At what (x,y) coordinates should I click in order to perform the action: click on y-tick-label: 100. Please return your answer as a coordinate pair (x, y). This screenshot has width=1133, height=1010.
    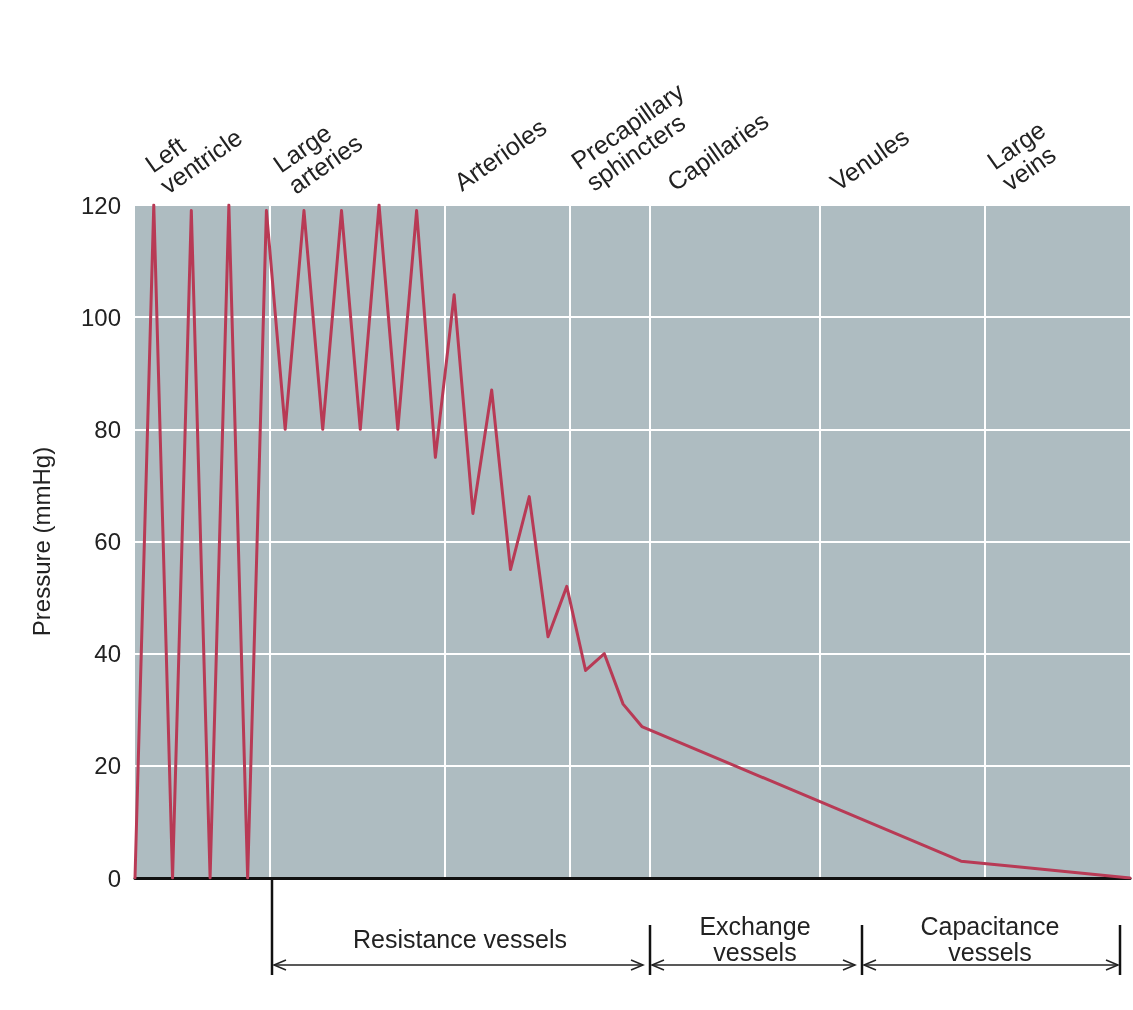
    Looking at the image, I should click on (100, 317).